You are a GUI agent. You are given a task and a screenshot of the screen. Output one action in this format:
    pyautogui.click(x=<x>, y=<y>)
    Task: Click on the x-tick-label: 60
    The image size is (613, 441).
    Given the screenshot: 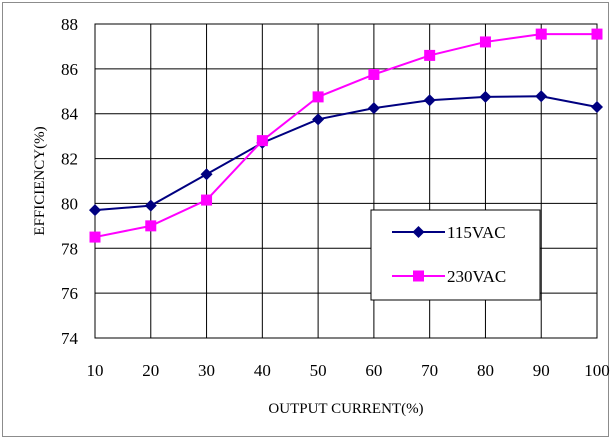 What is the action you would take?
    pyautogui.click(x=373, y=370)
    